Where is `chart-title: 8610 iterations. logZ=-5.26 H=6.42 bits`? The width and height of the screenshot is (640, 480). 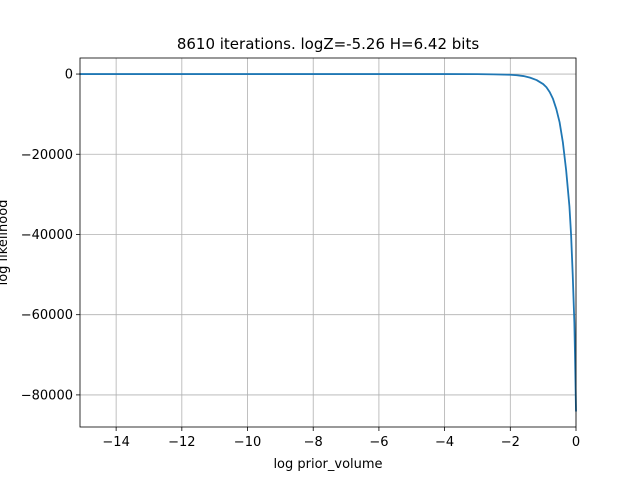 chart-title: 8610 iterations. logZ=-5.26 H=6.42 bits is located at coordinates (328, 44).